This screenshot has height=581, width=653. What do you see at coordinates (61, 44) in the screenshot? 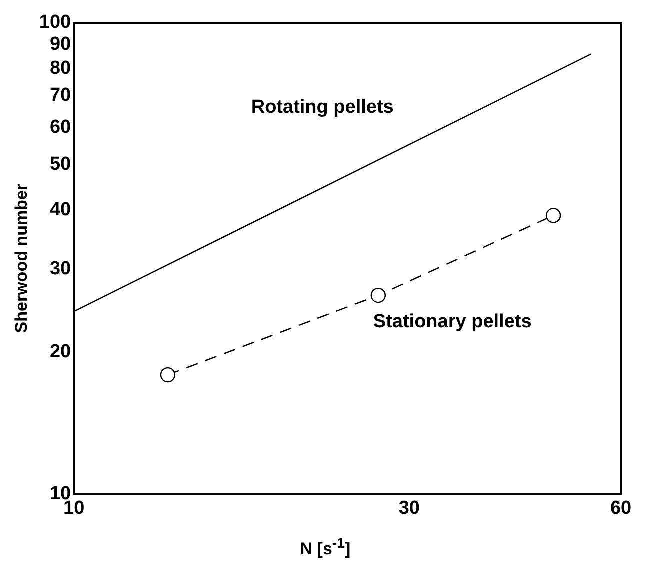
I see `y-tick-label: 90` at bounding box center [61, 44].